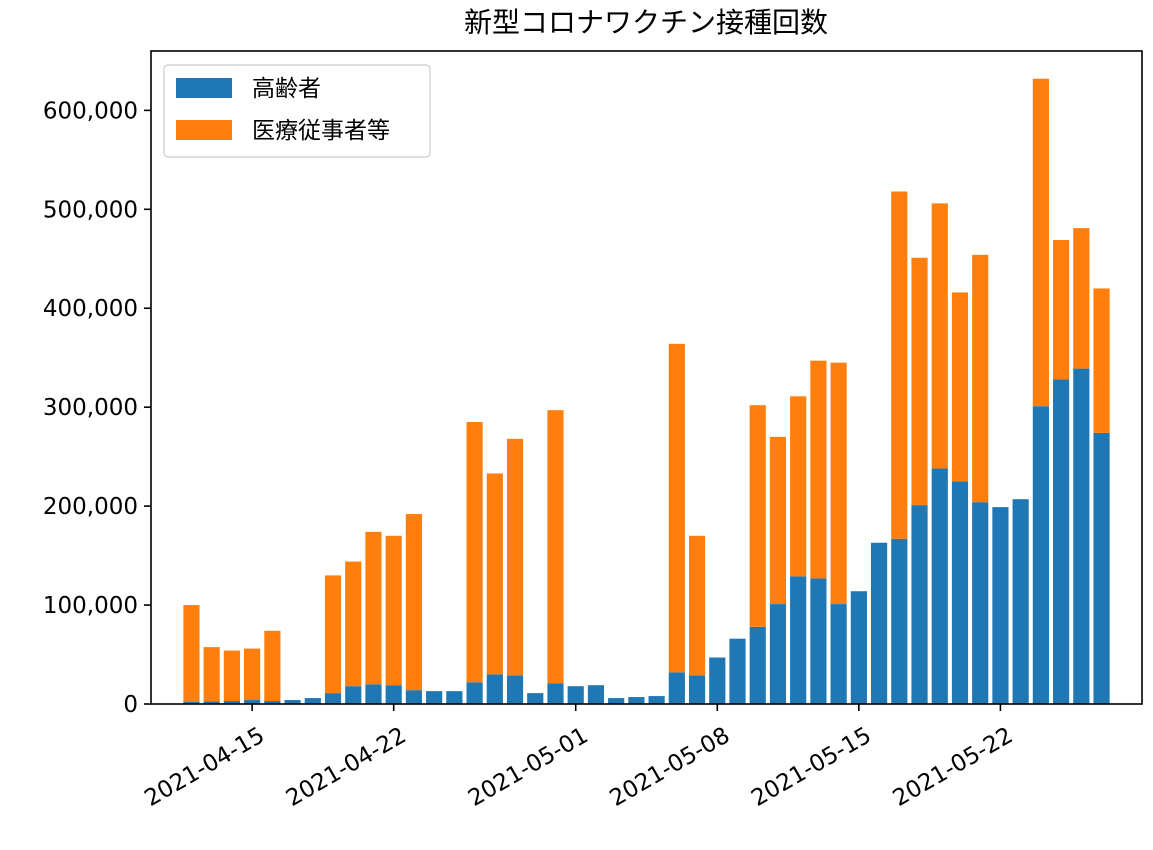 Image resolution: width=1153 pixels, height=850 pixels. Describe the element at coordinates (286, 89) in the screenshot. I see `legend-label-elderly: 高齢者` at that location.